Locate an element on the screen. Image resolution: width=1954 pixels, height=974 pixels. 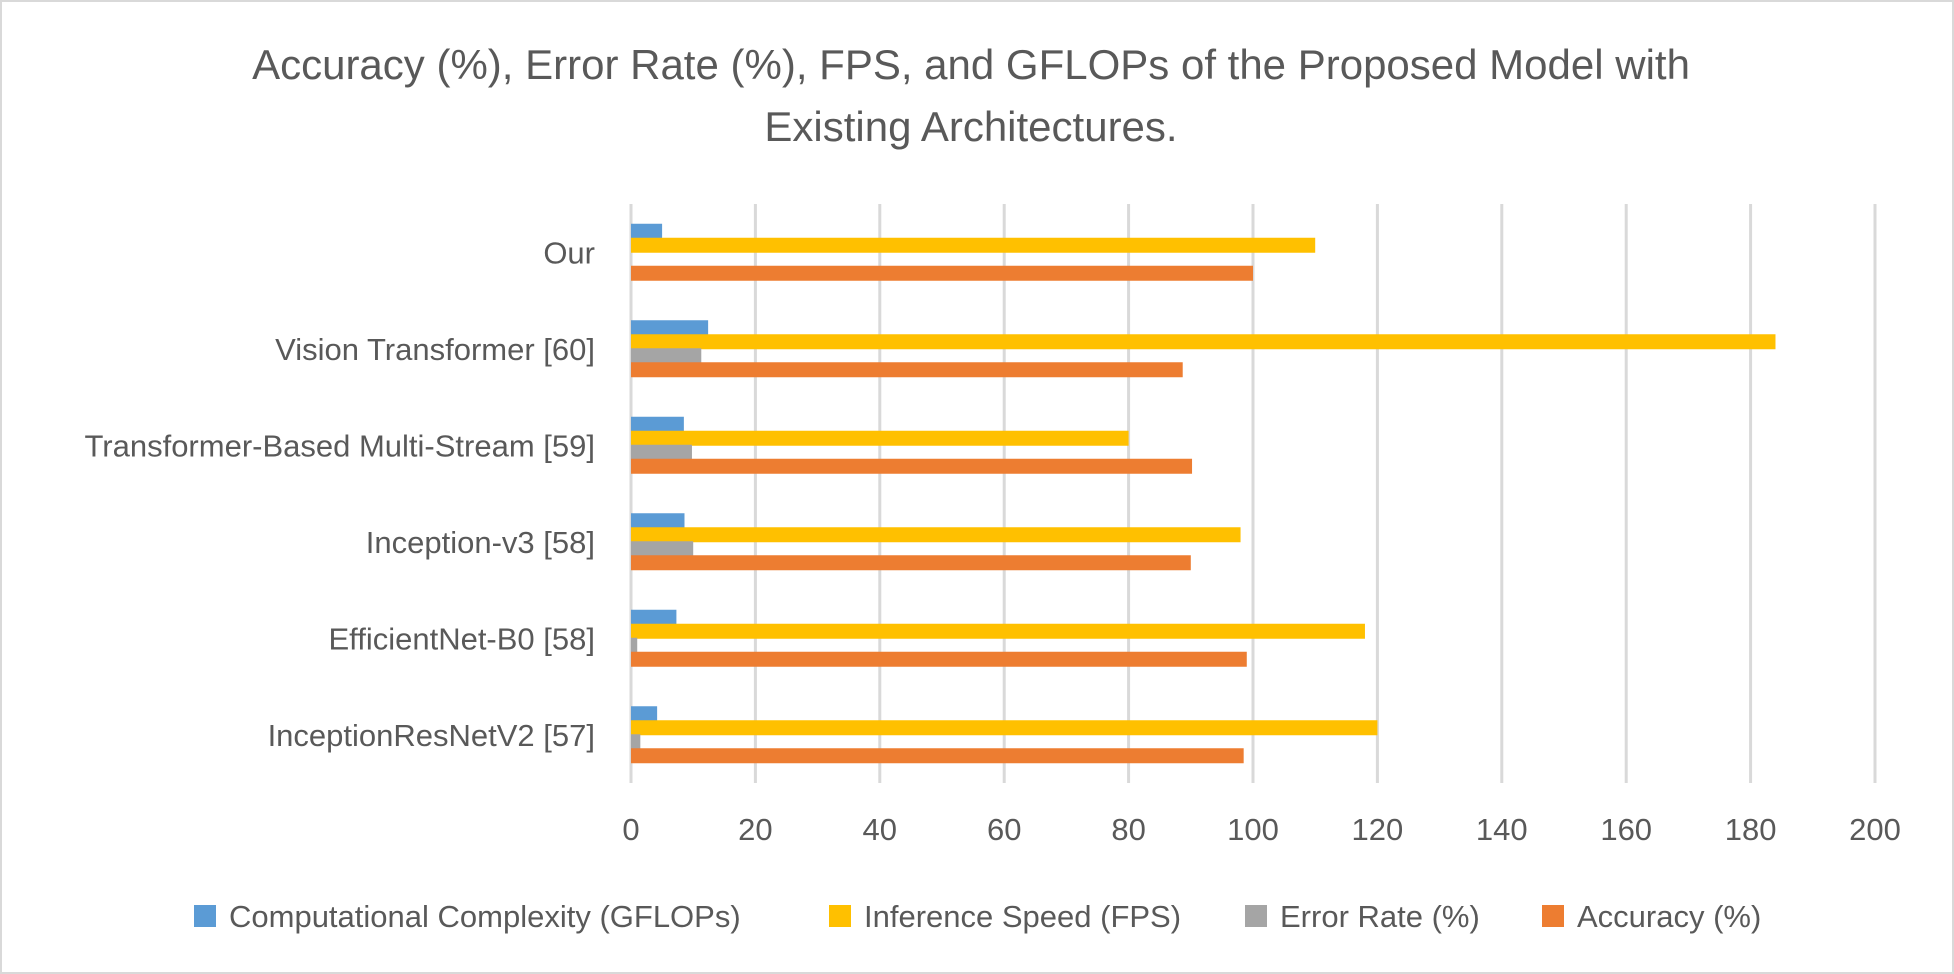
category-label: Vision Transformer [60] is located at coordinates (435, 349).